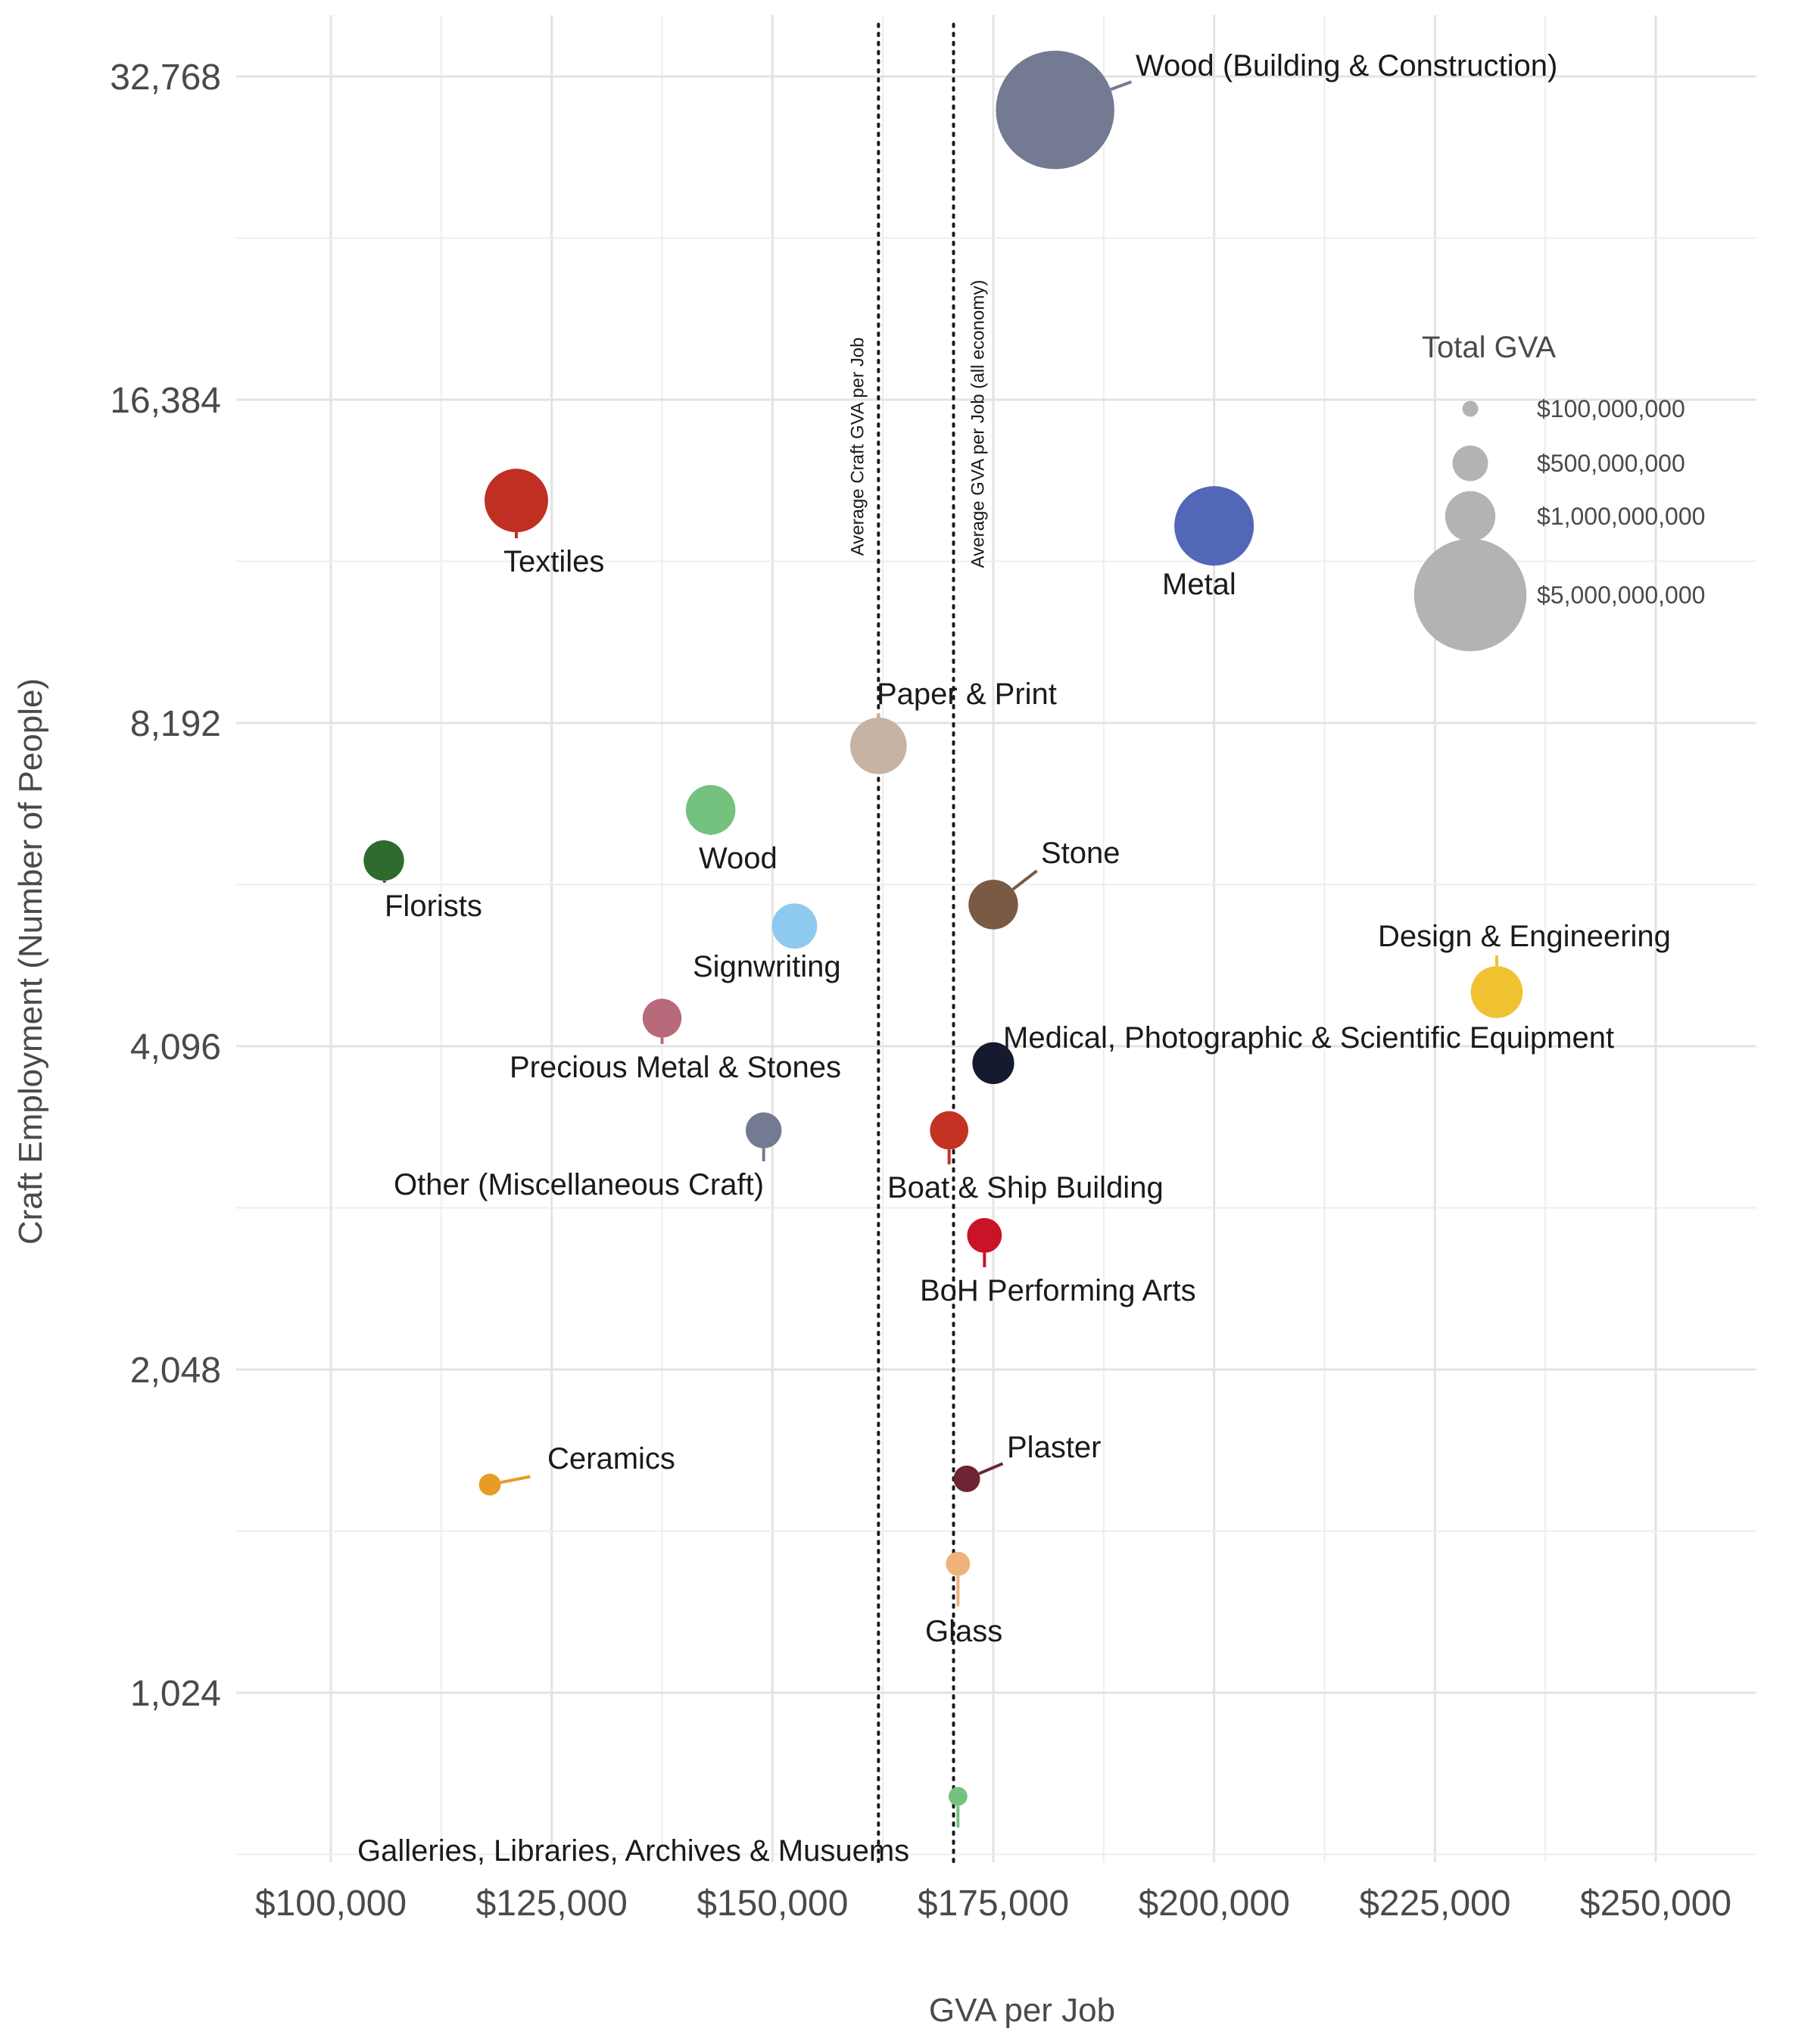  I want to click on y-tick-label: 8,192, so click(175, 724).